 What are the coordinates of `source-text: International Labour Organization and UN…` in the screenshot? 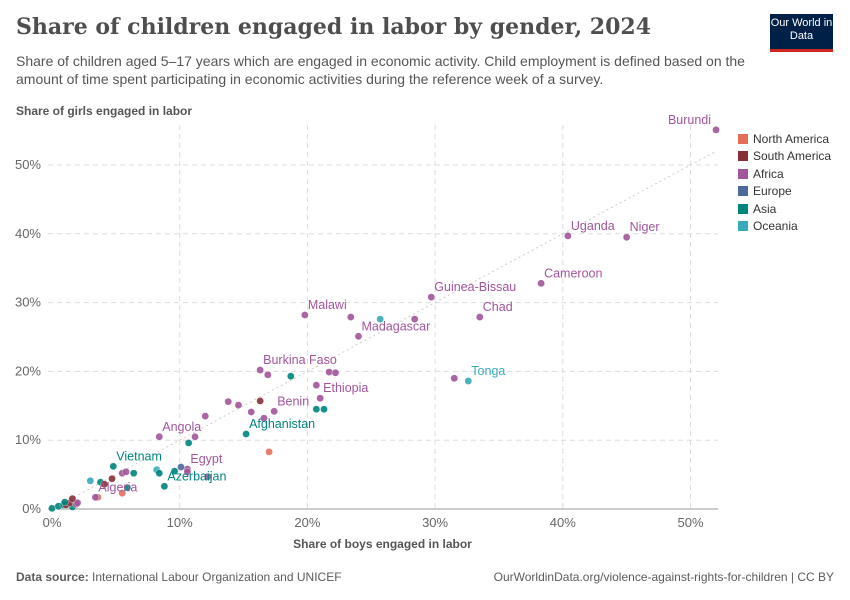 It's located at (217, 577).